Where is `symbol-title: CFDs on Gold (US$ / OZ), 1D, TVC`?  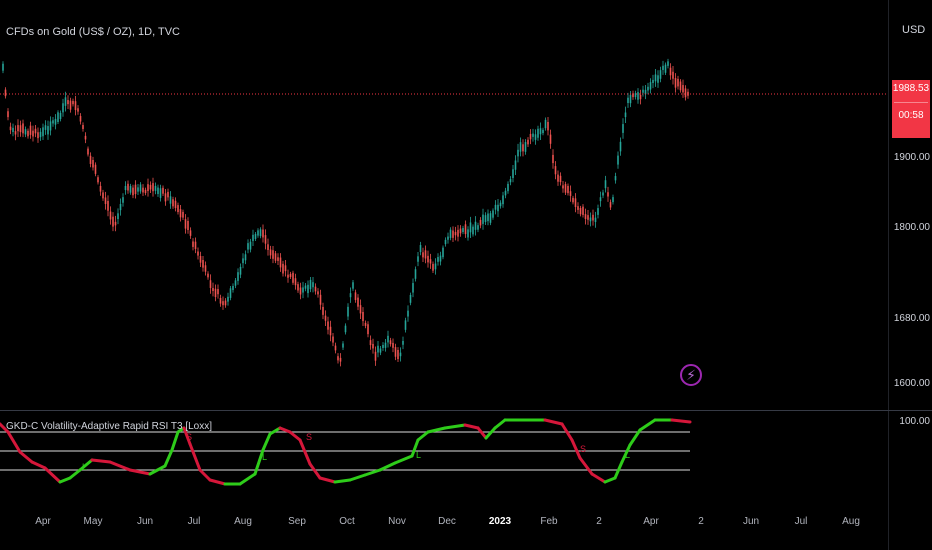
symbol-title: CFDs on Gold (US$ / OZ), 1D, TVC is located at coordinates (93, 32).